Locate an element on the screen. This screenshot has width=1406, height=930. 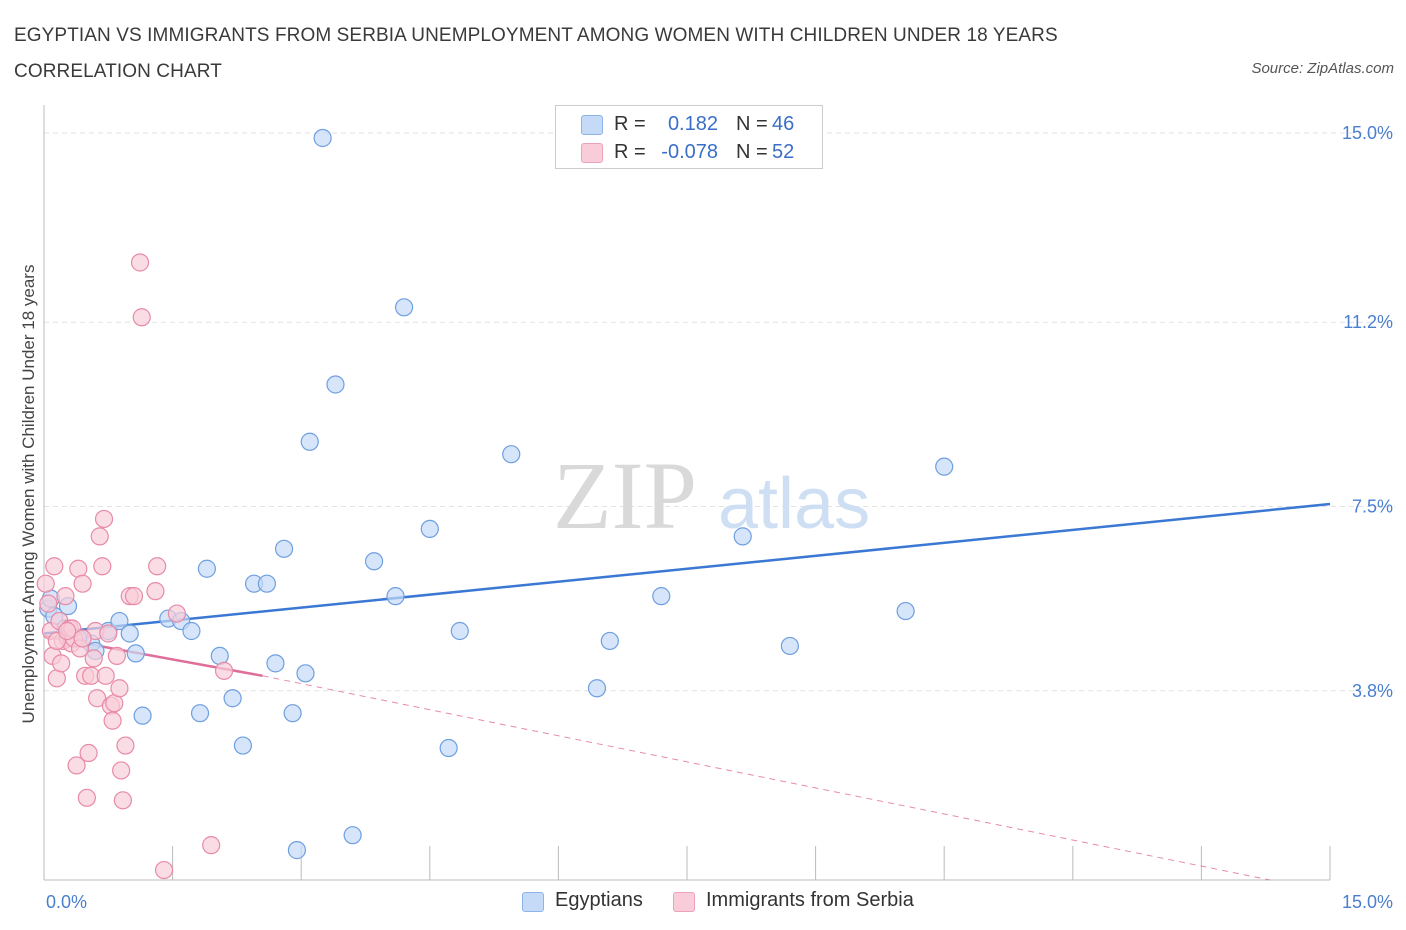
legend-row-serbia: R = -0.078 N = 52 is located at coordinates (689, 152).